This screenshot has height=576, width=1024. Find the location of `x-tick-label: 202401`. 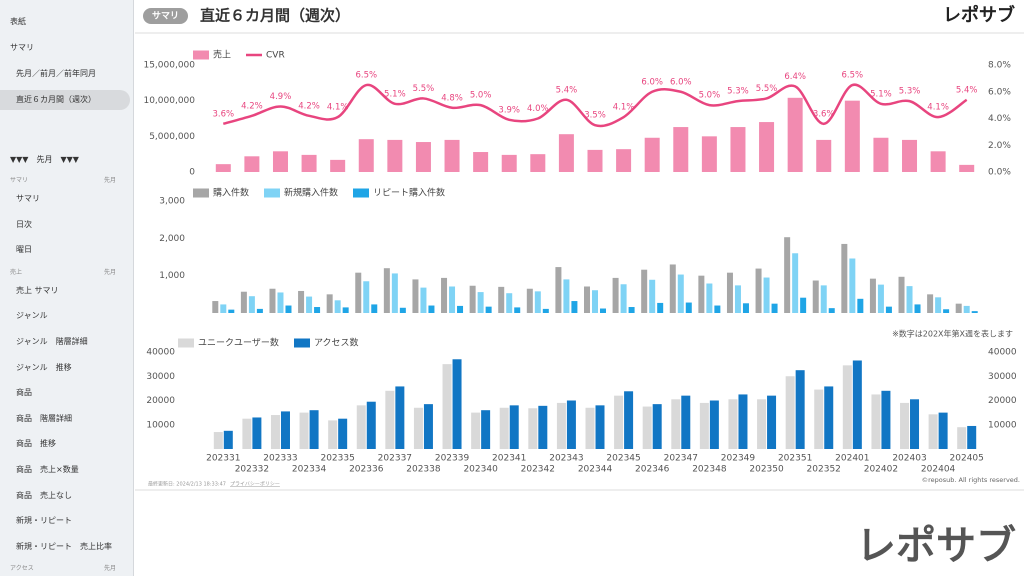

x-tick-label: 202401 is located at coordinates (852, 459).